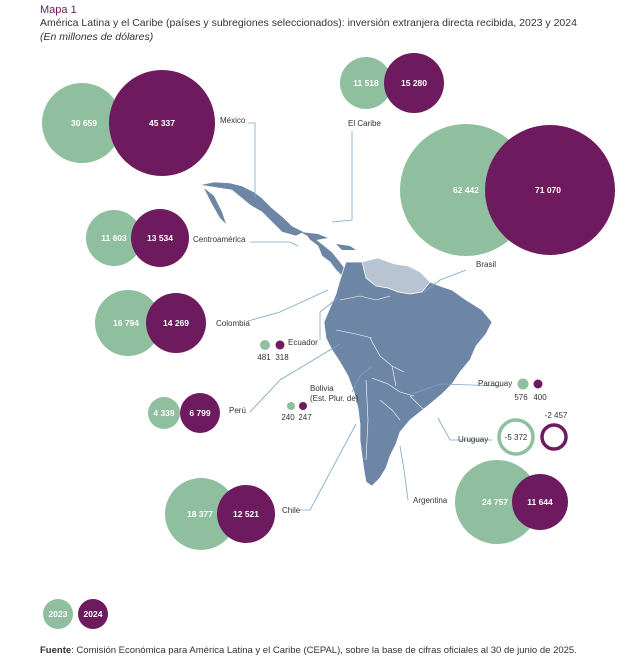 This screenshot has height=663, width=635. Describe the element at coordinates (288, 417) in the screenshot. I see `value-bolivia-2023: 240` at that location.